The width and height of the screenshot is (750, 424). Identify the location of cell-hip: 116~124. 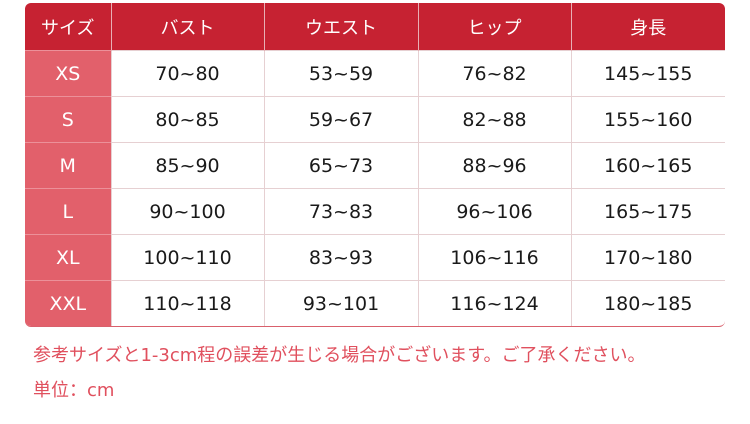
(494, 303).